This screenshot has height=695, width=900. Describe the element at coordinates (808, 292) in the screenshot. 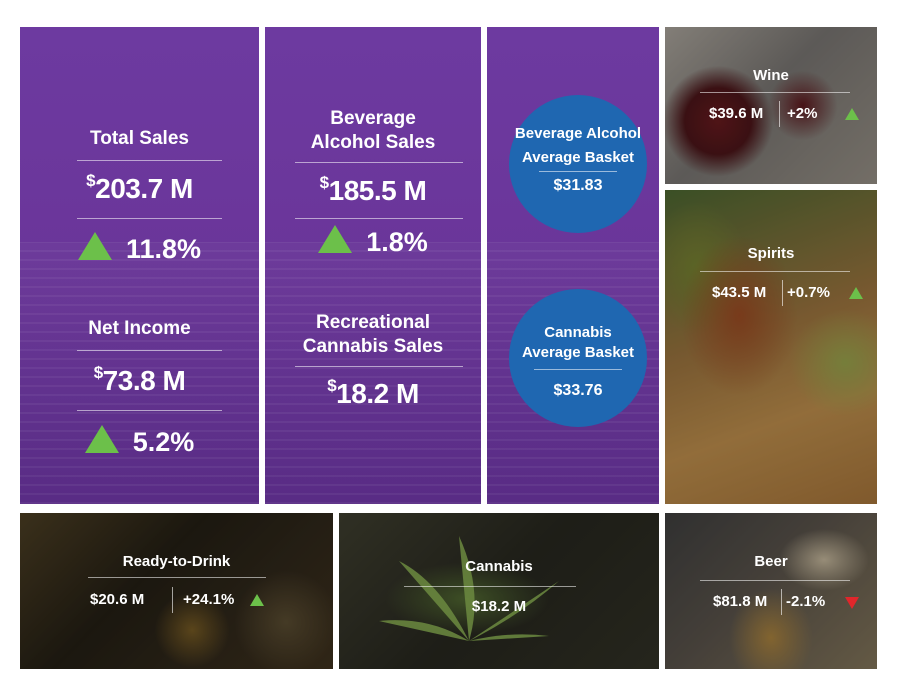

I see `spirits-change: +0.7%` at that location.